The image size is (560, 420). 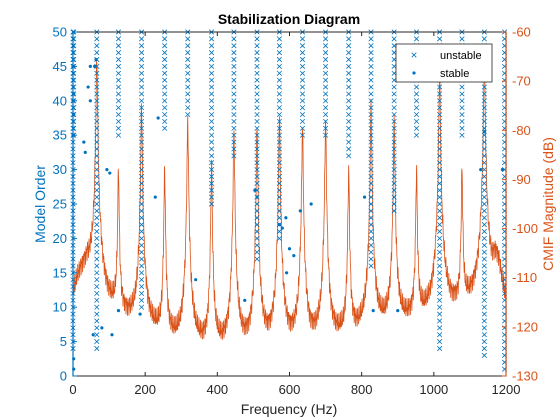 I want to click on right-y-tick-label: -110, so click(x=524, y=277).